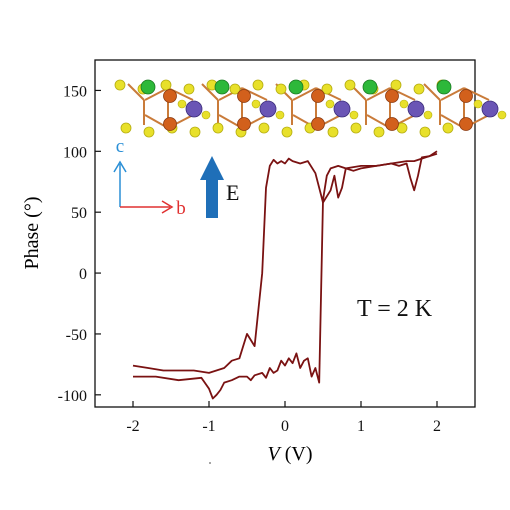 Image resolution: width=510 pixels, height=510 pixels. What do you see at coordinates (167, 207) in the screenshot?
I see `b-axis-arrowhead` at bounding box center [167, 207].